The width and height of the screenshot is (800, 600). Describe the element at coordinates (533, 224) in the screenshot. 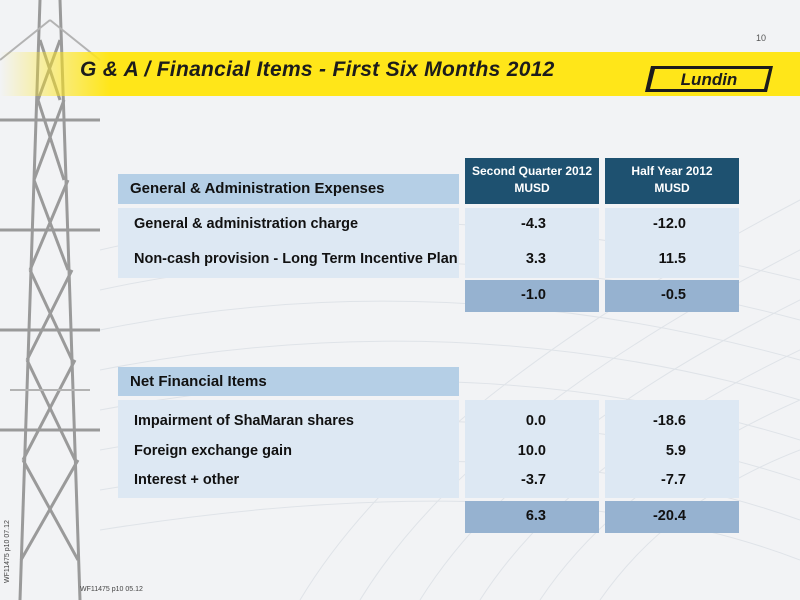

I see `ga-row-q2-value: -4.3` at that location.